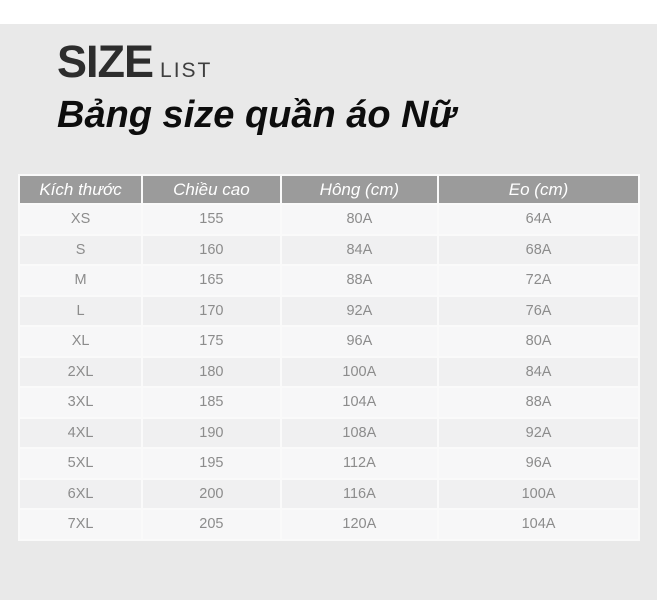  I want to click on cell-hip: 92A, so click(359, 310).